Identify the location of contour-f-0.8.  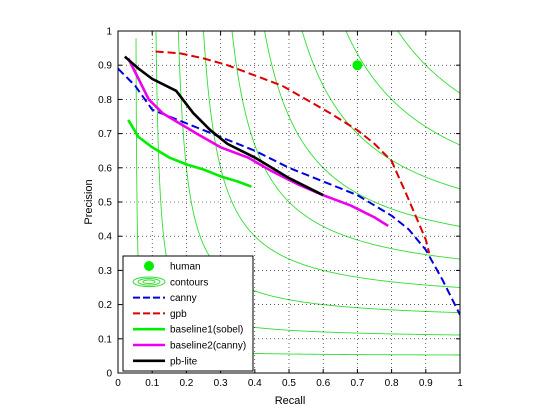
(402, 88).